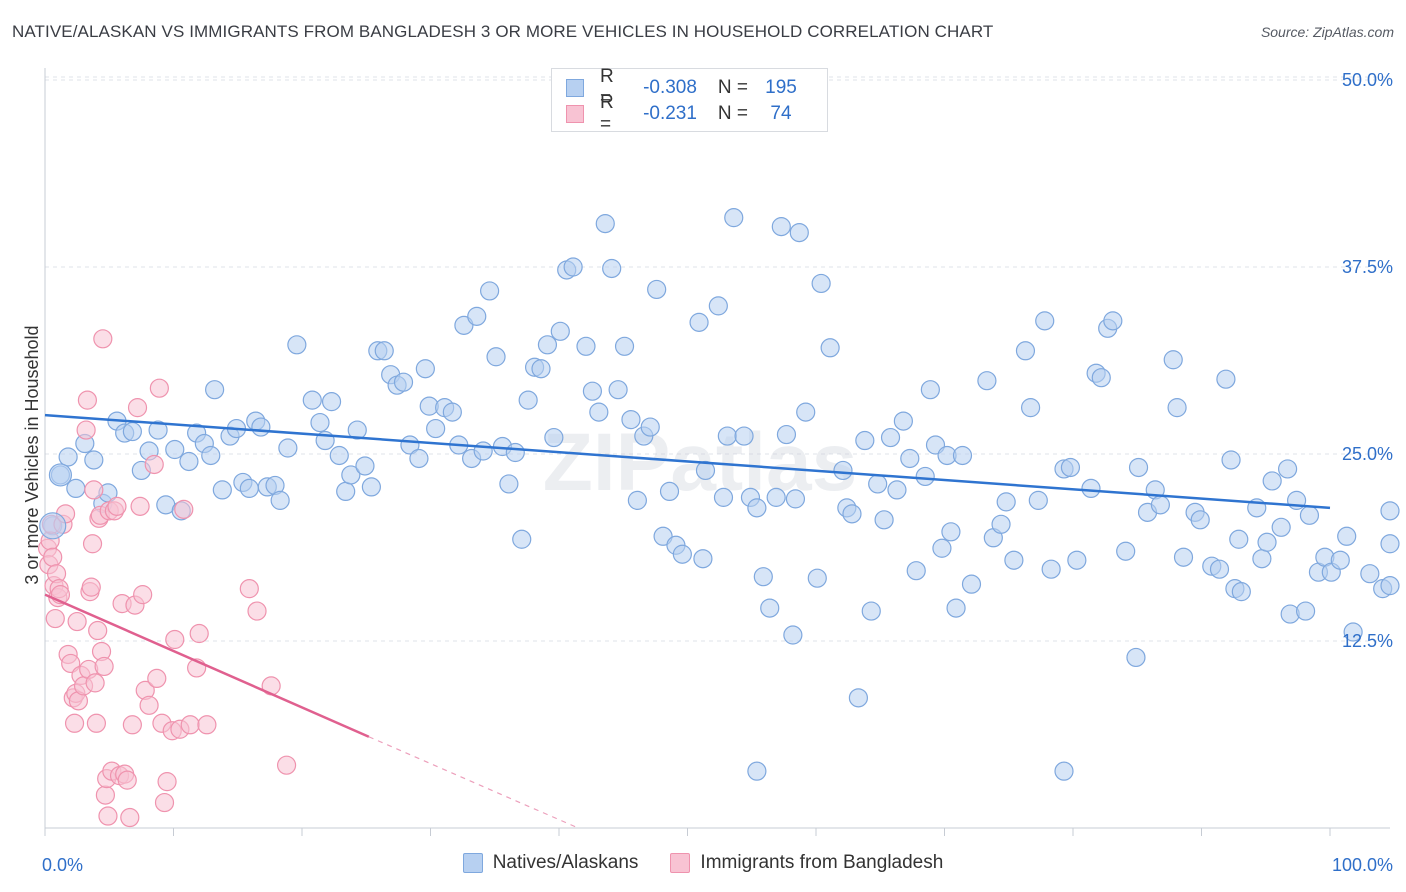 Image resolution: width=1406 pixels, height=892 pixels. Describe the element at coordinates (806, 863) in the screenshot. I see `legend-item-bangladesh: Immigrants from Bangladesh` at that location.